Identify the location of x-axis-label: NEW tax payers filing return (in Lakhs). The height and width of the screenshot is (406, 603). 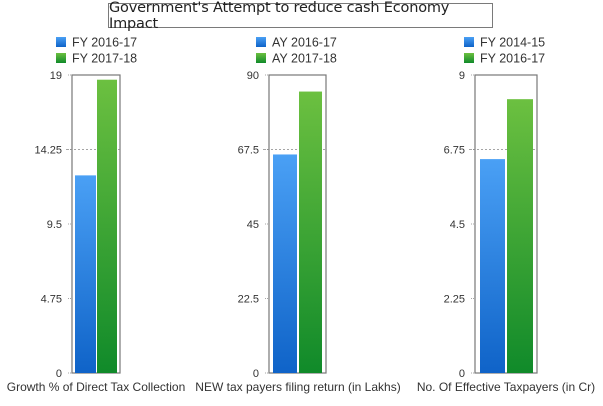
(297, 387).